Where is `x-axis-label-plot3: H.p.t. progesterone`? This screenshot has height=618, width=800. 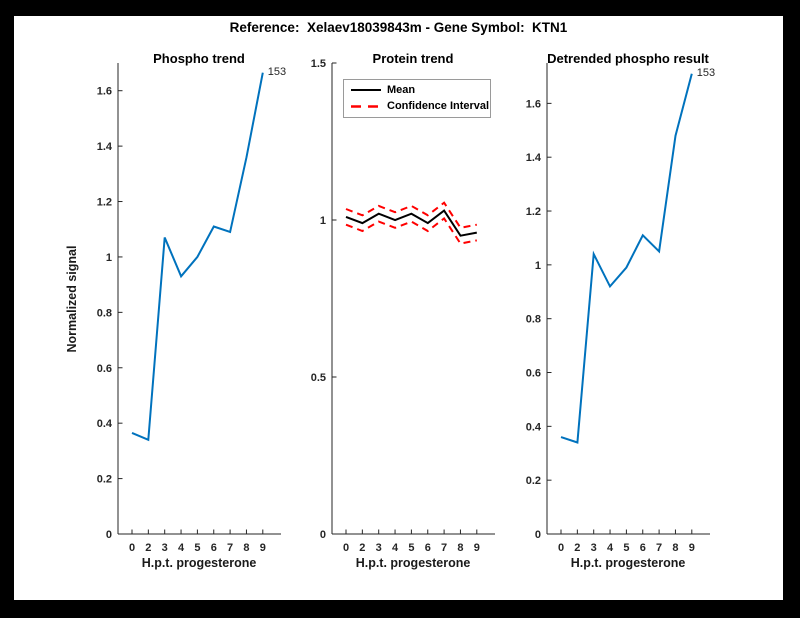 x-axis-label-plot3: H.p.t. progesterone is located at coordinates (628, 563).